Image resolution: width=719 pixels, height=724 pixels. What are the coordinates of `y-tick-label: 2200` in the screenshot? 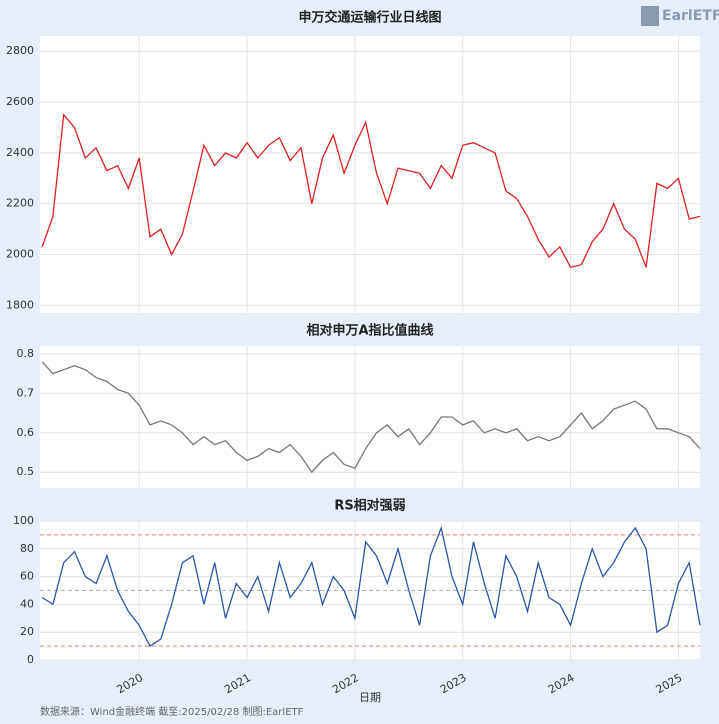 It's located at (20, 203).